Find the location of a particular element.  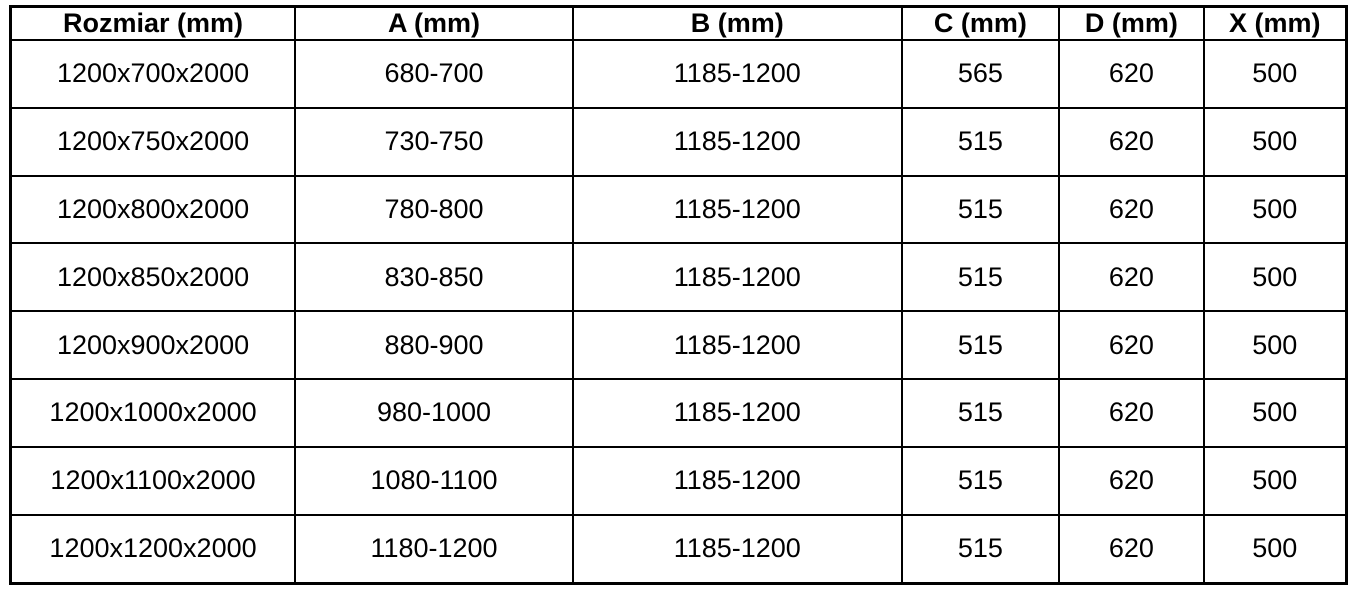

table-row: 1200x900x2000 880-900 1185-1200 515 620 500 is located at coordinates (678, 345).